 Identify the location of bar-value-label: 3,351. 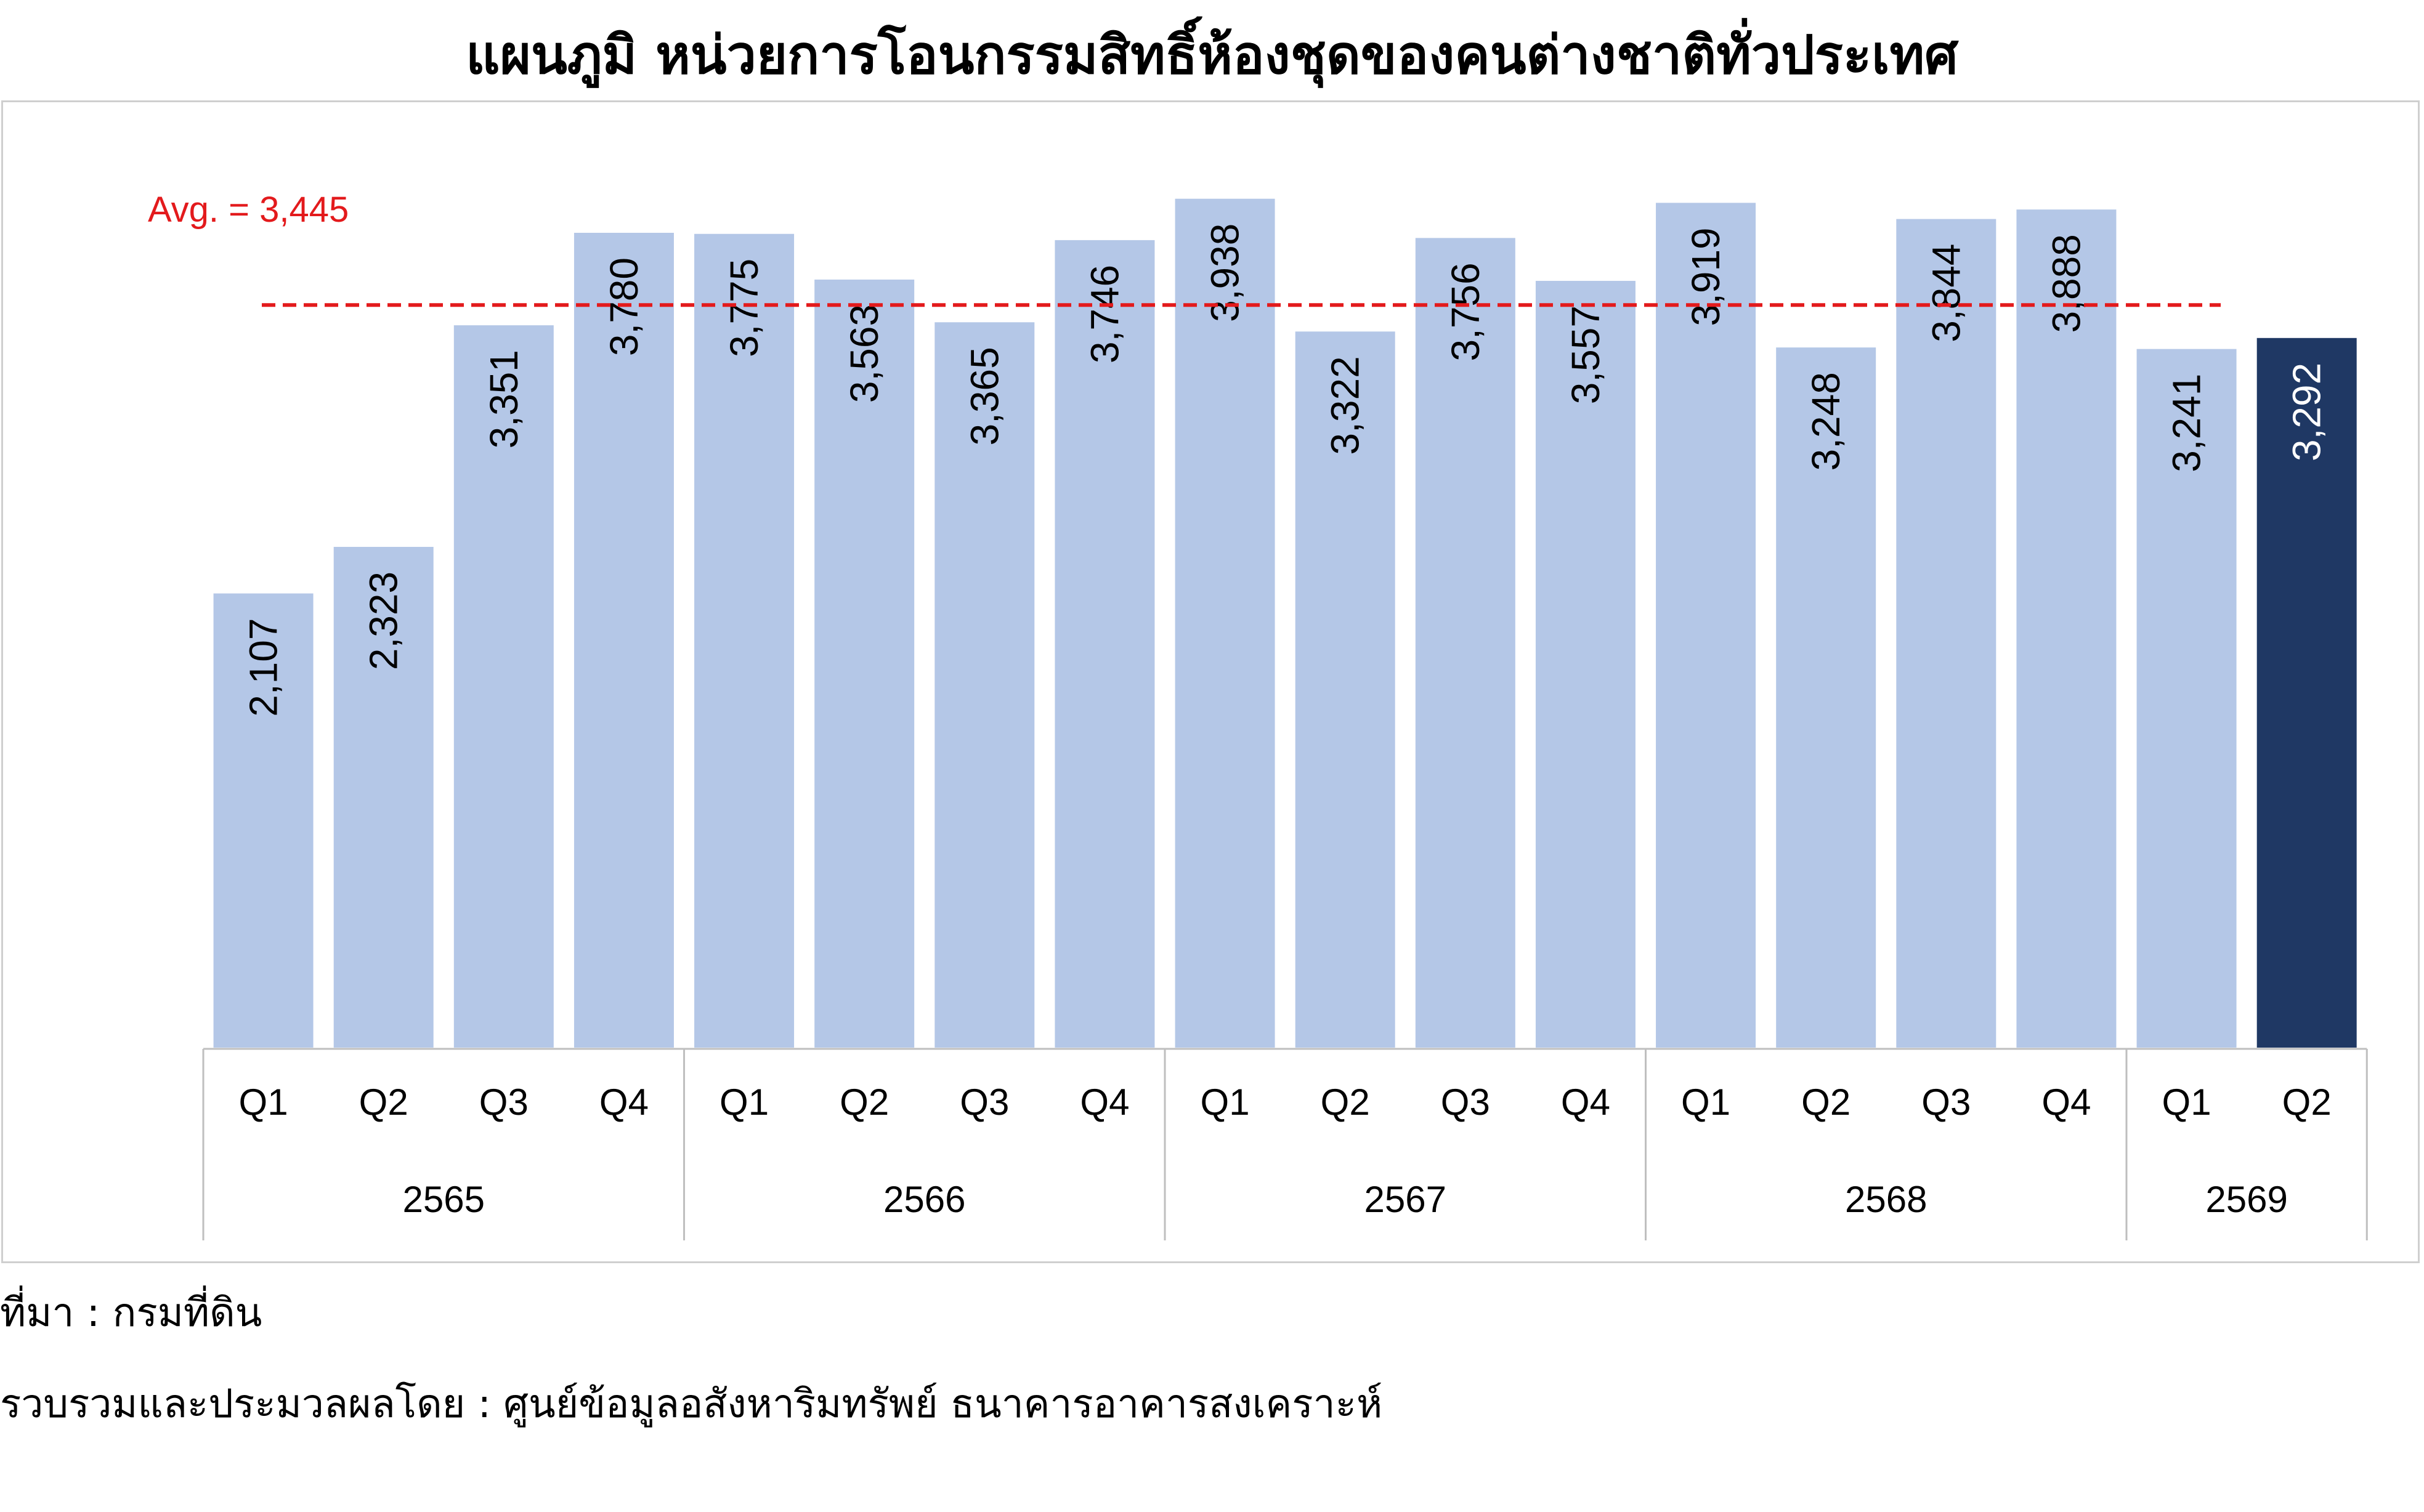
(504, 399).